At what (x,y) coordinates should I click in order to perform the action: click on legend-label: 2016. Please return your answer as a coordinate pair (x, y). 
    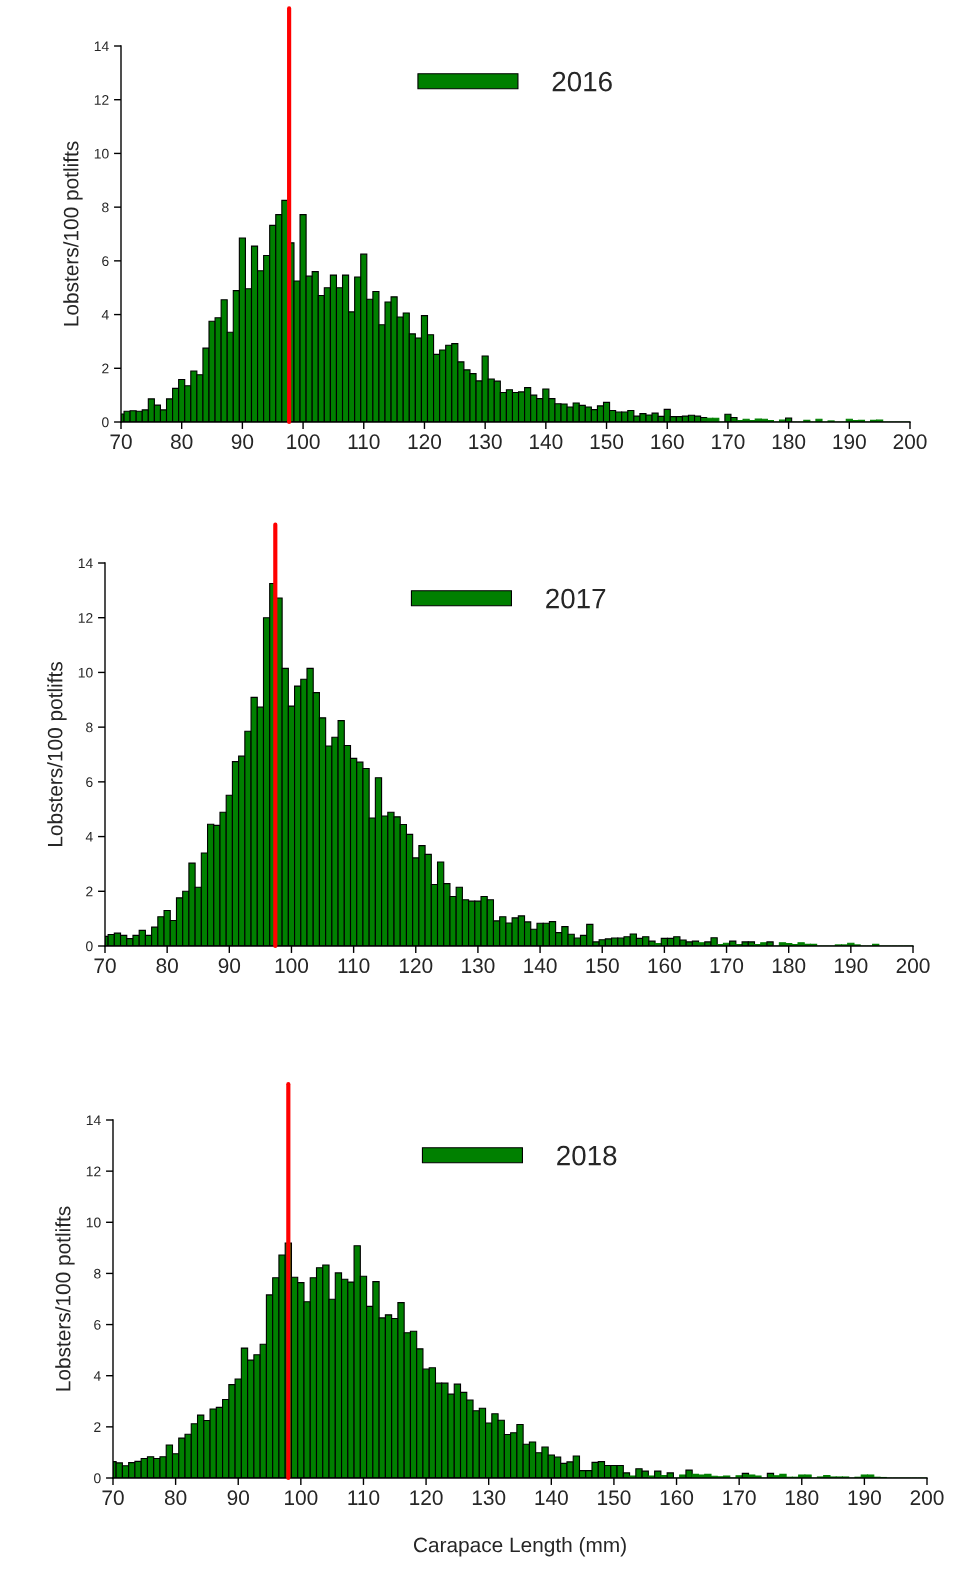
    Looking at the image, I should click on (582, 81).